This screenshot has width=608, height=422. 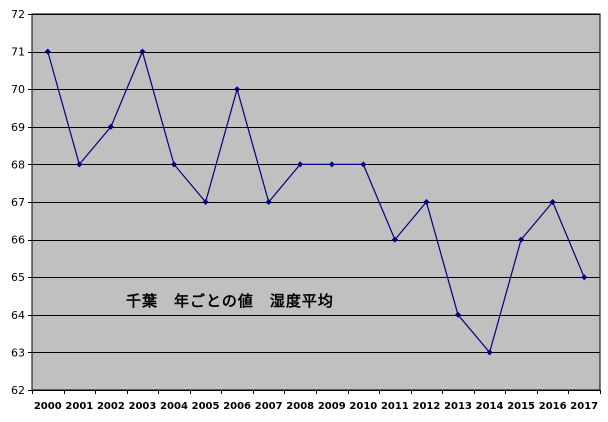 I want to click on y-tick-label: 64, so click(x=18, y=315).